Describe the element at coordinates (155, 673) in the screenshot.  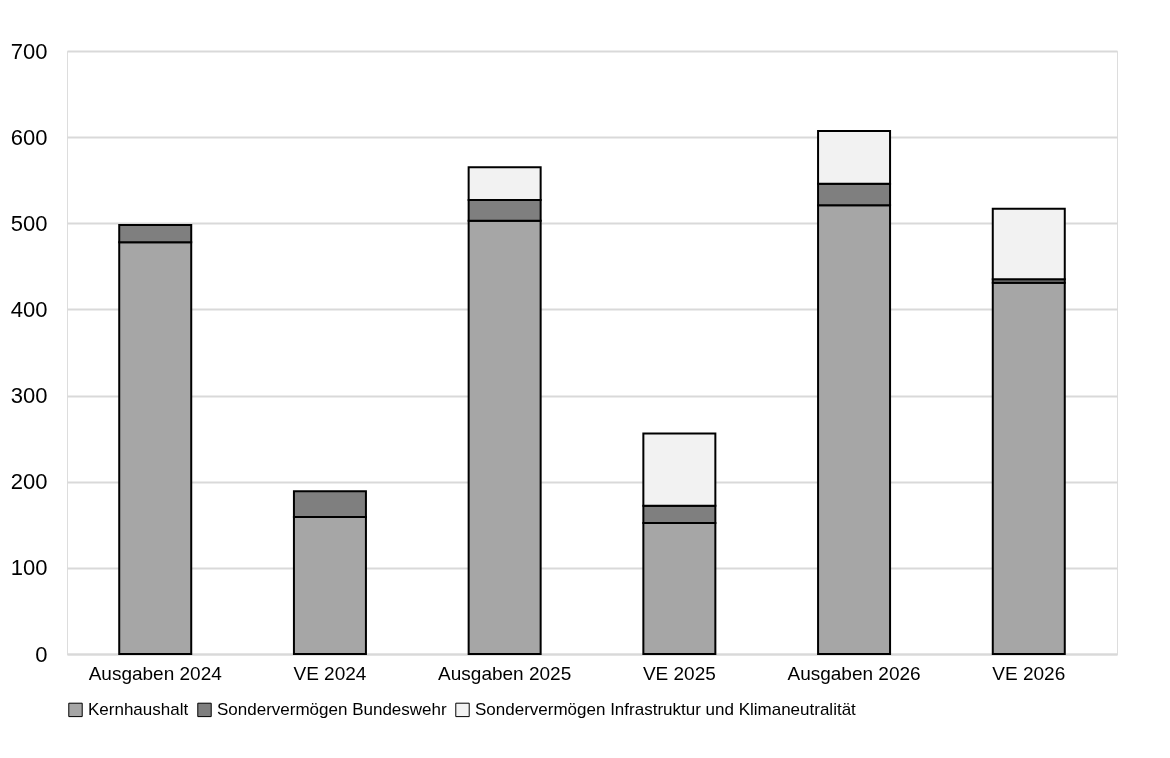
I see `x-tick-label: Ausgaben 2024` at that location.